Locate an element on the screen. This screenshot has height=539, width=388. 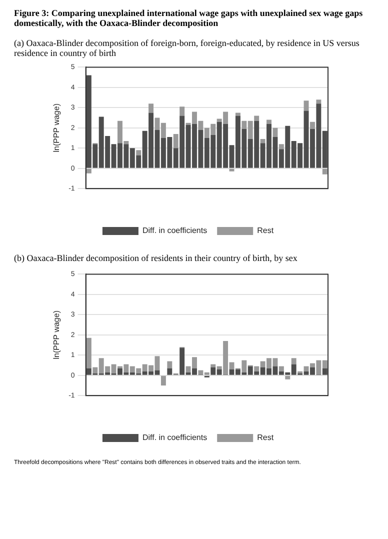
chart-title: Figure 3: Comparing unexplained international wage gaps with unexplained sex wage gaps domestically, with the Oaxaca-Blinder decomposition is located at coordinates (189, 18).